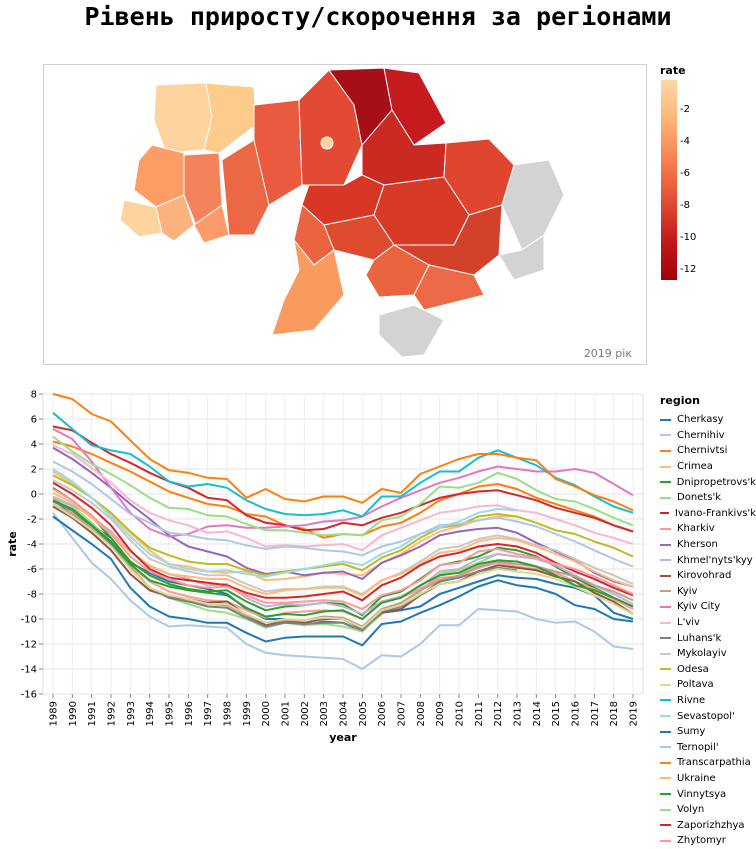 The image size is (756, 849). Describe the element at coordinates (537, 713) in the screenshot. I see `x-tick-label: 2014` at that location.